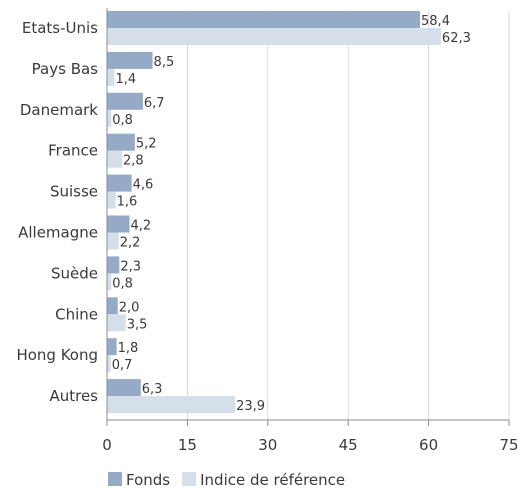 The width and height of the screenshot is (520, 492). What do you see at coordinates (141, 226) in the screenshot?
I see `data-label: 4,2` at bounding box center [141, 226].